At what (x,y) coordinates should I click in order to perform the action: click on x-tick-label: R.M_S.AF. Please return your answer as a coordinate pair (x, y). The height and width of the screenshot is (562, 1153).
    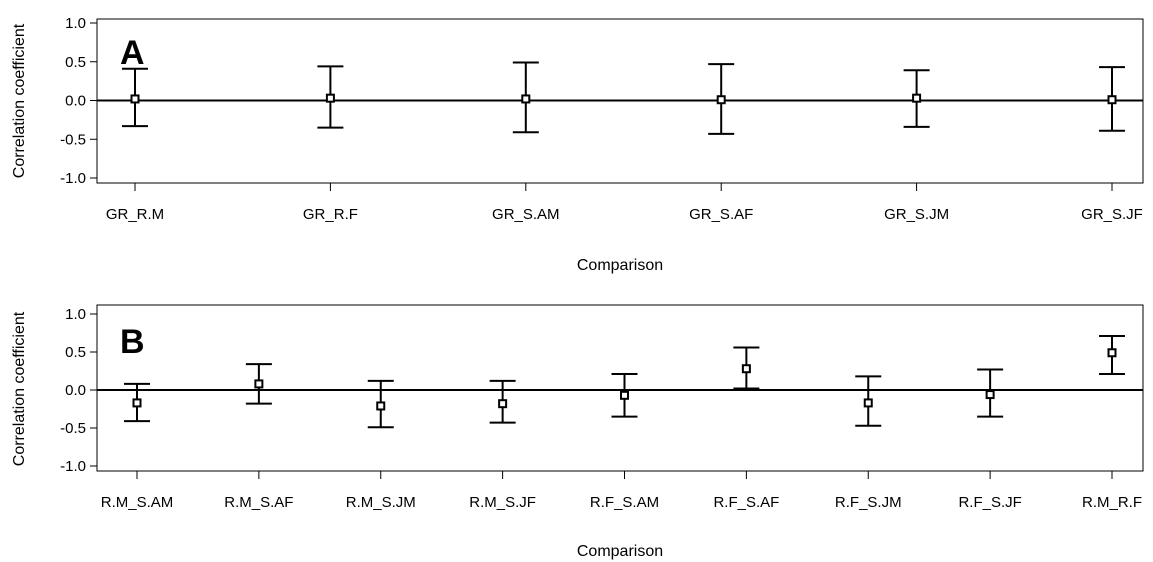
    Looking at the image, I should click on (258, 502).